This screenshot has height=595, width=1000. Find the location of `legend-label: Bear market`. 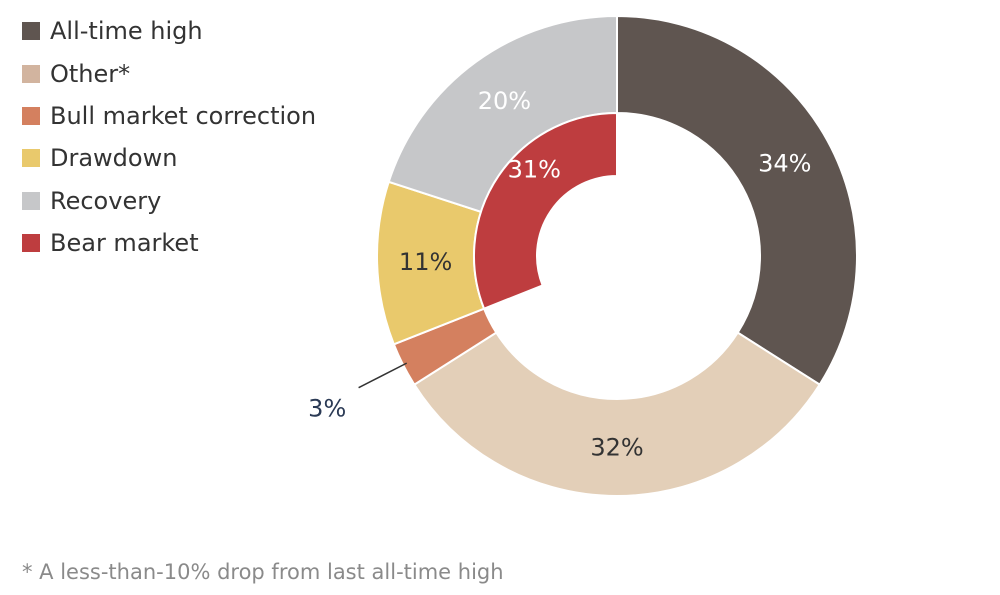

legend-label: Bear market is located at coordinates (124, 243).